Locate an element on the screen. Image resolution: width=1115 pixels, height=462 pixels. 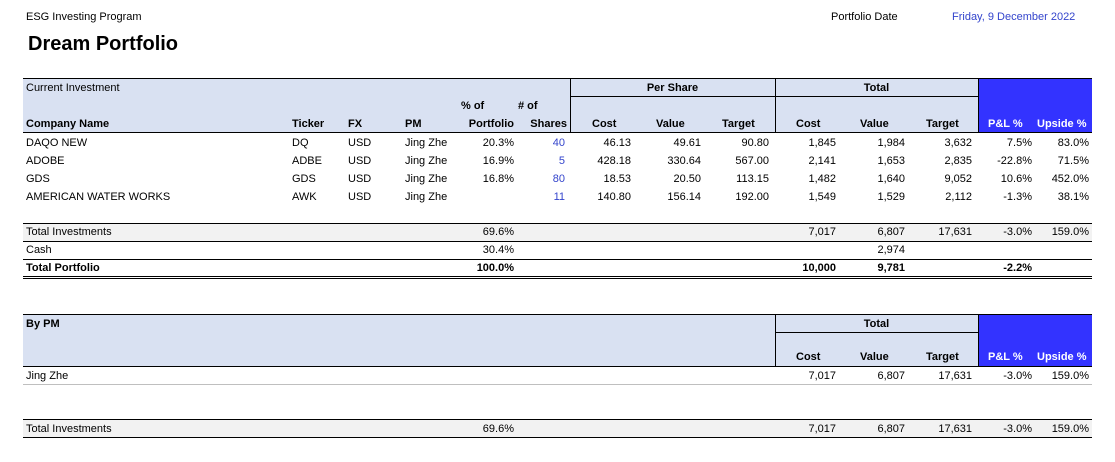
by-pm-total-cost: 7,017 is located at coordinates (822, 429).